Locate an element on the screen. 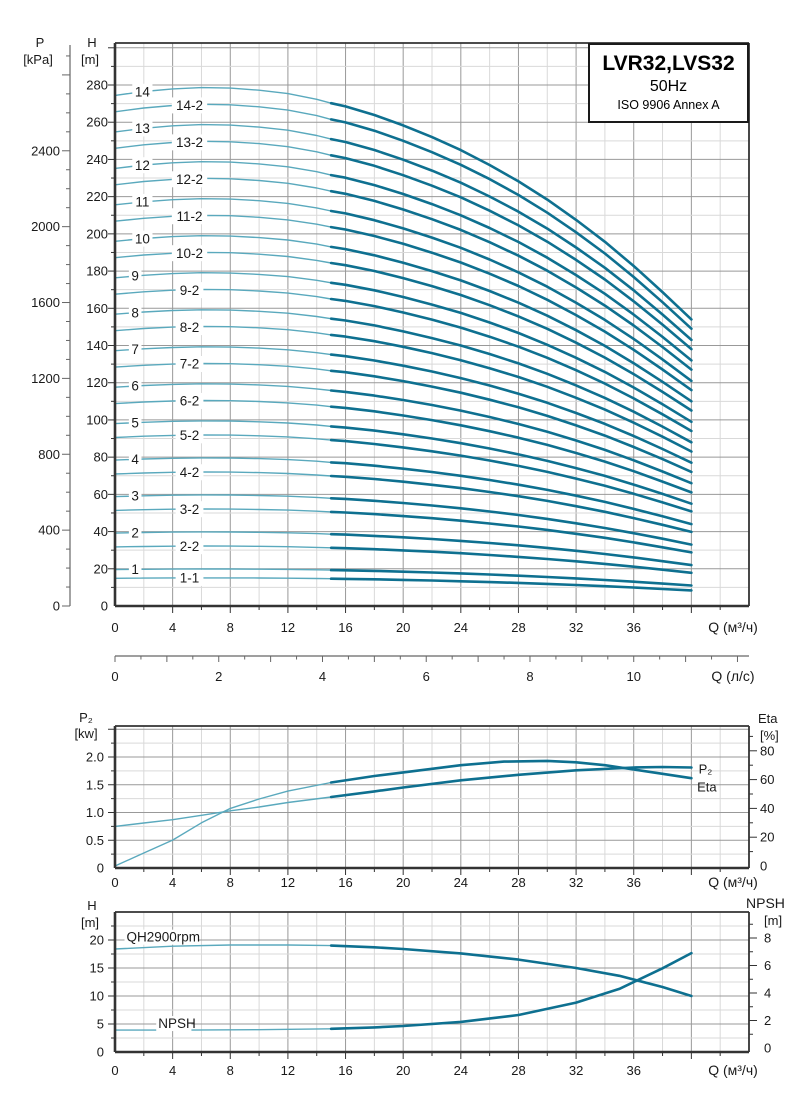 The width and height of the screenshot is (795, 1105). x-tick-label: 12 is located at coordinates (288, 627).